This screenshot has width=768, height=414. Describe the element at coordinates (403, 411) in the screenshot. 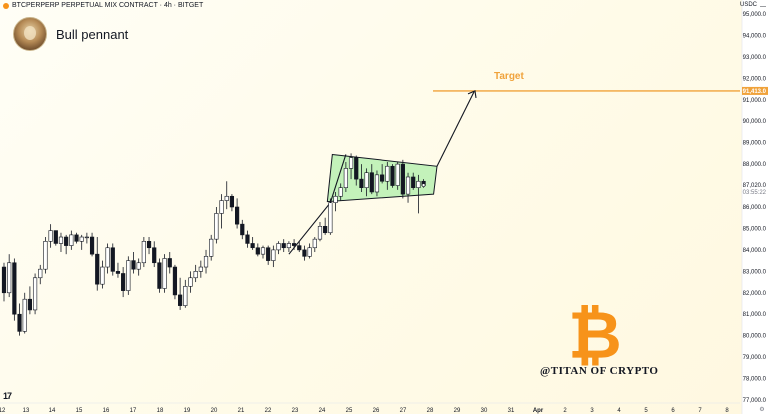

I see `x-tick-label: 27` at that location.